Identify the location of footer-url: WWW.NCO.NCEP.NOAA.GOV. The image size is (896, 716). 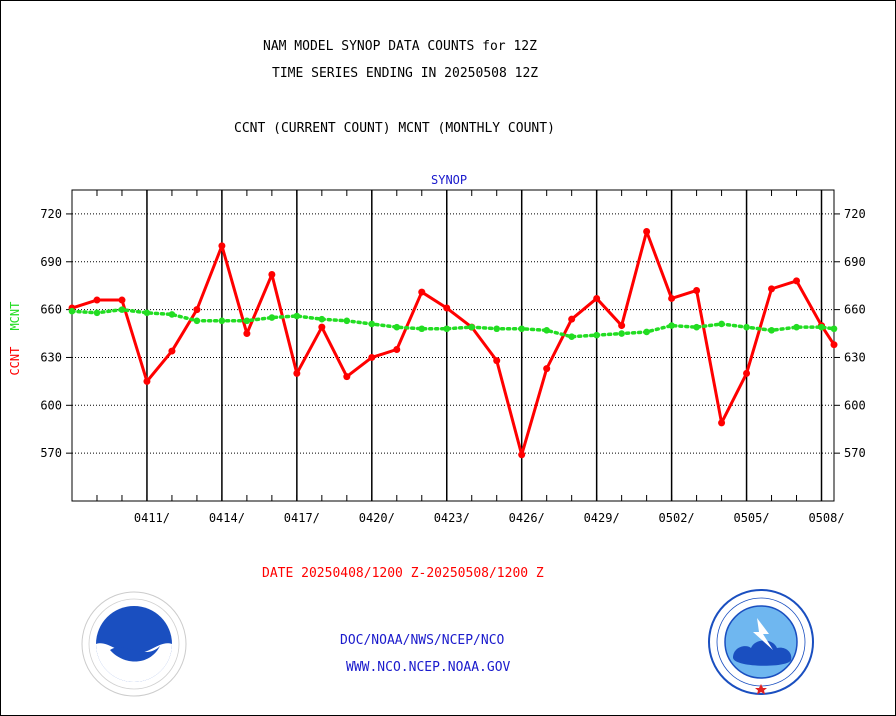
(428, 667).